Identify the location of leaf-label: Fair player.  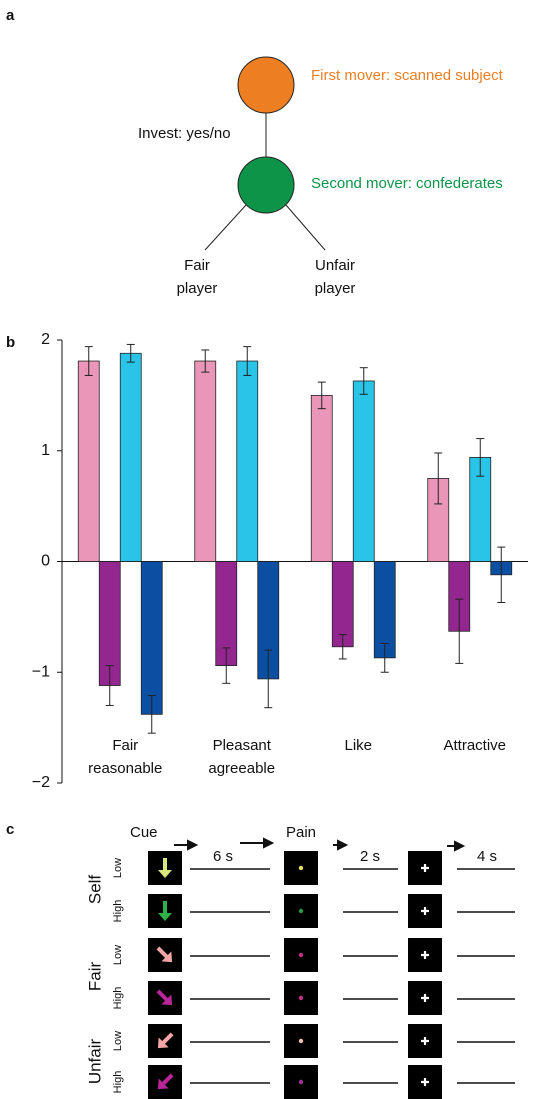
(197, 277).